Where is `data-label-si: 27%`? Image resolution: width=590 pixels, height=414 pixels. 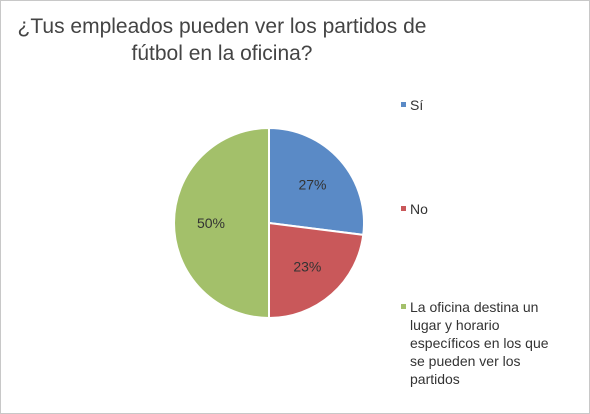 data-label-si: 27% is located at coordinates (312, 185).